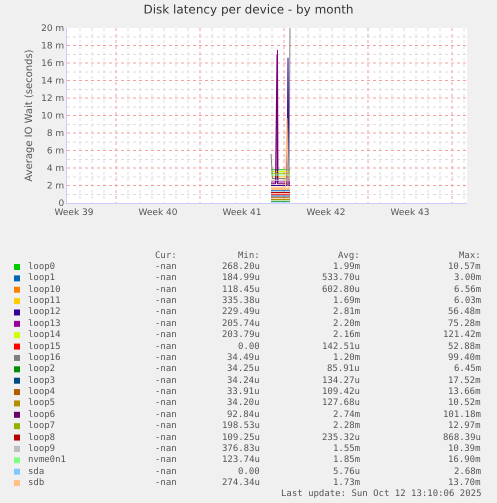  What do you see at coordinates (42, 392) in the screenshot?
I see `legend-label: loop4` at bounding box center [42, 392].